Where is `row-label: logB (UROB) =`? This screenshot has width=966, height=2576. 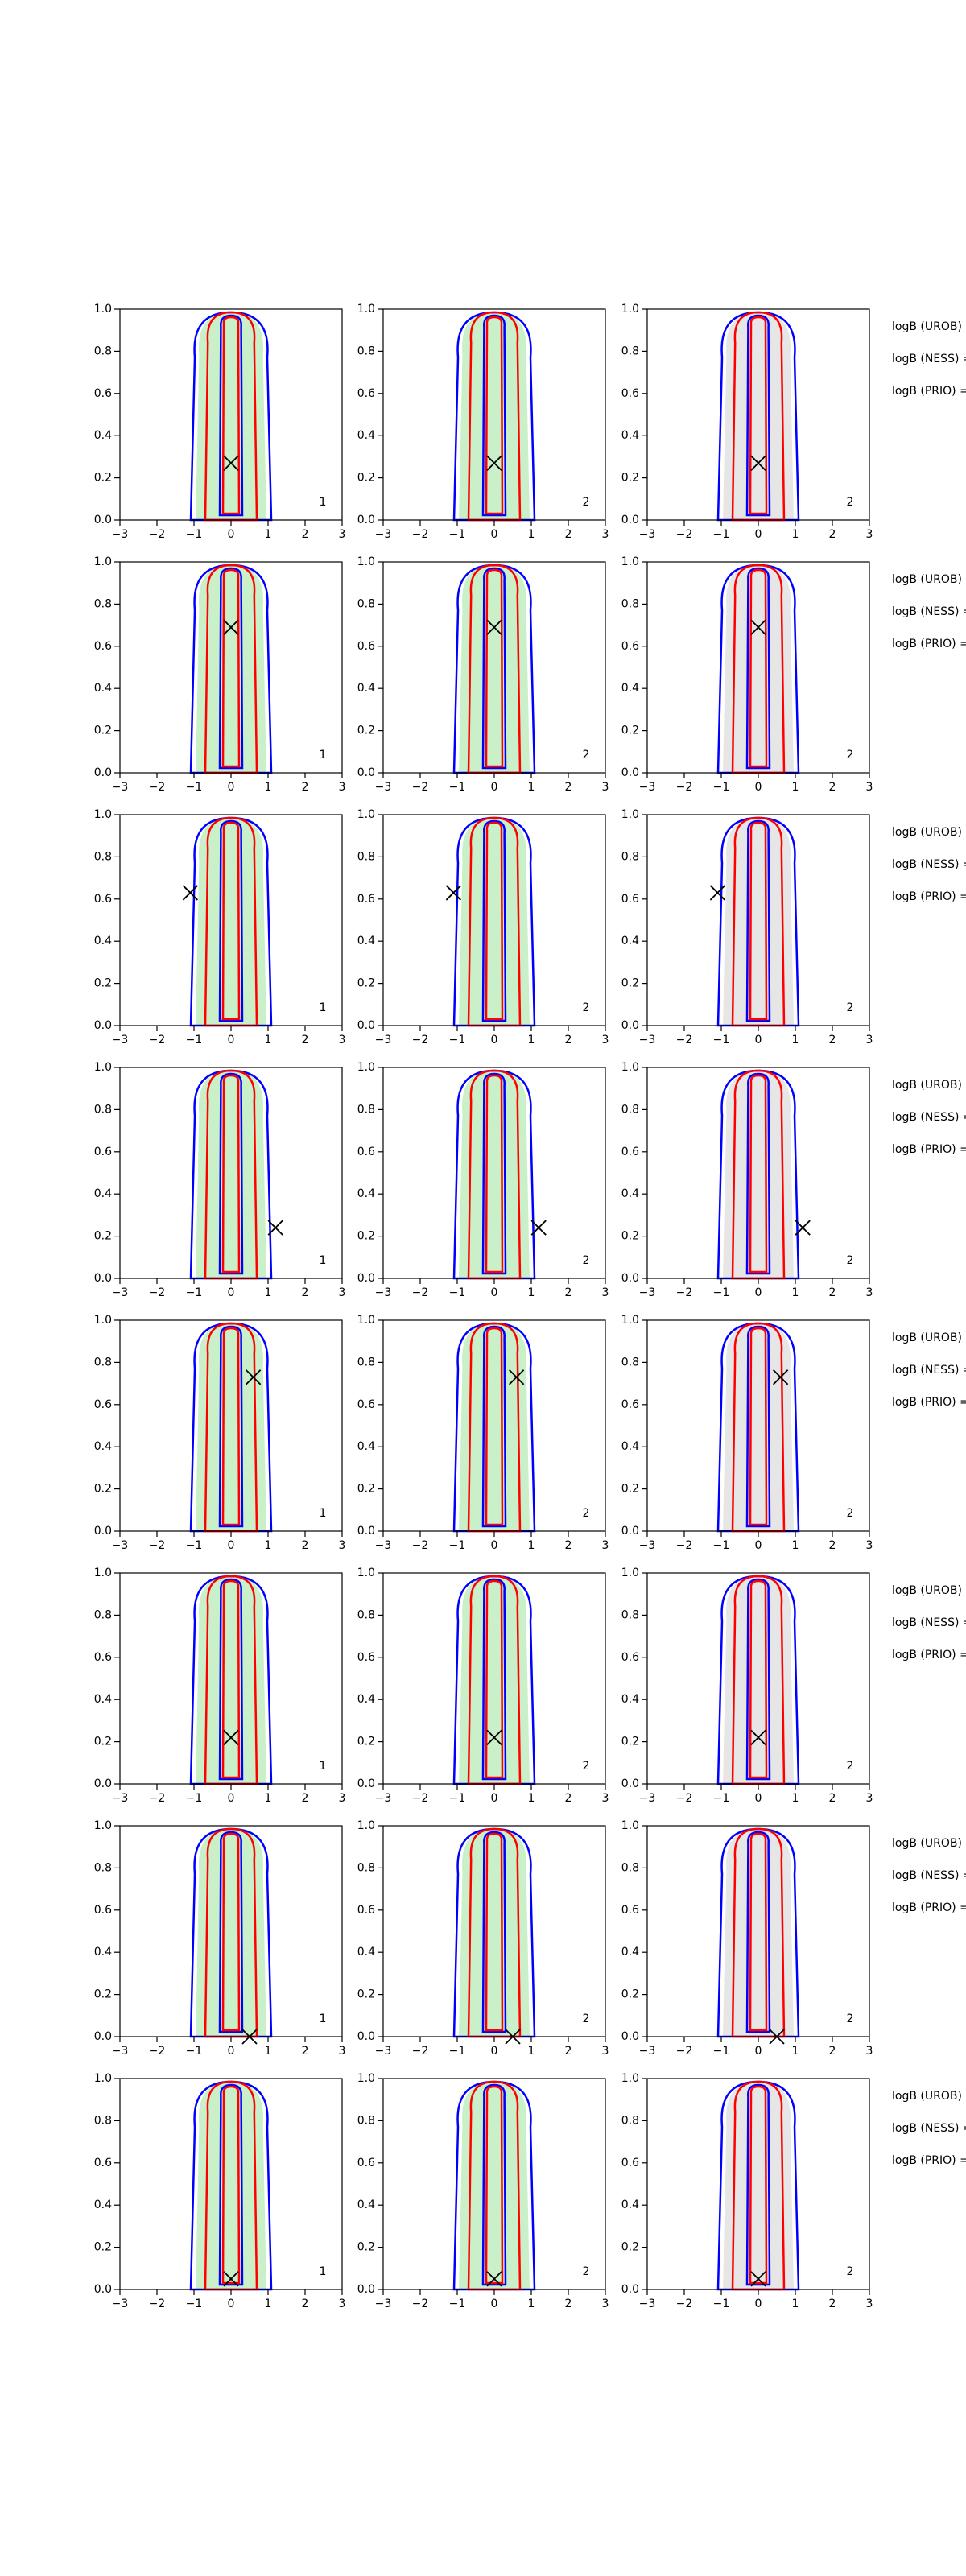
row-label: logB (UROB) = is located at coordinates (929, 1085).